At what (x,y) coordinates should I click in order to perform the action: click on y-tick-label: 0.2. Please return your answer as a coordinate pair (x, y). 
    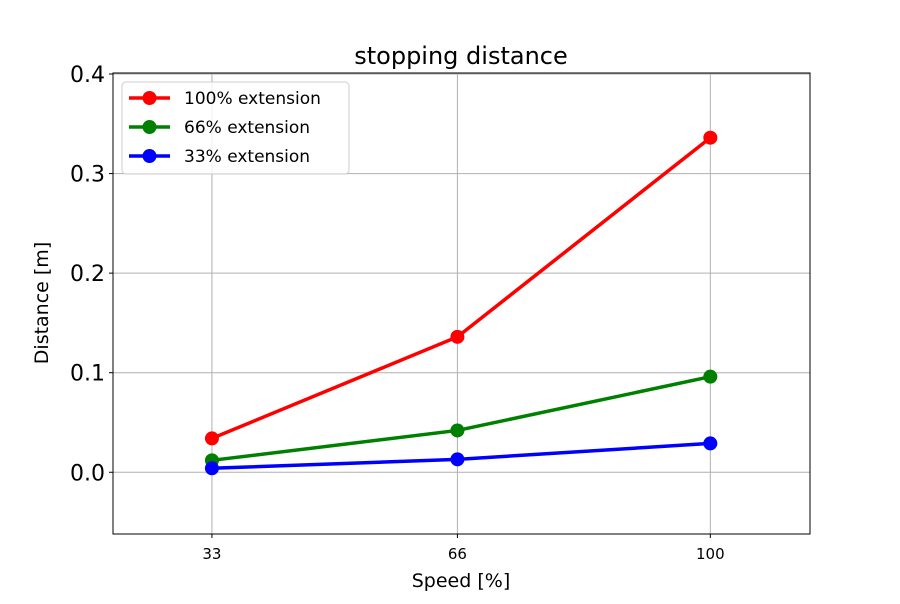
    Looking at the image, I should click on (87, 274).